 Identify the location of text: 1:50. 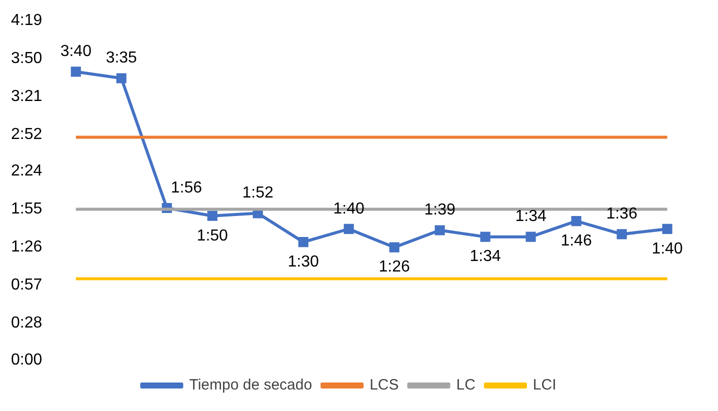
(212, 235).